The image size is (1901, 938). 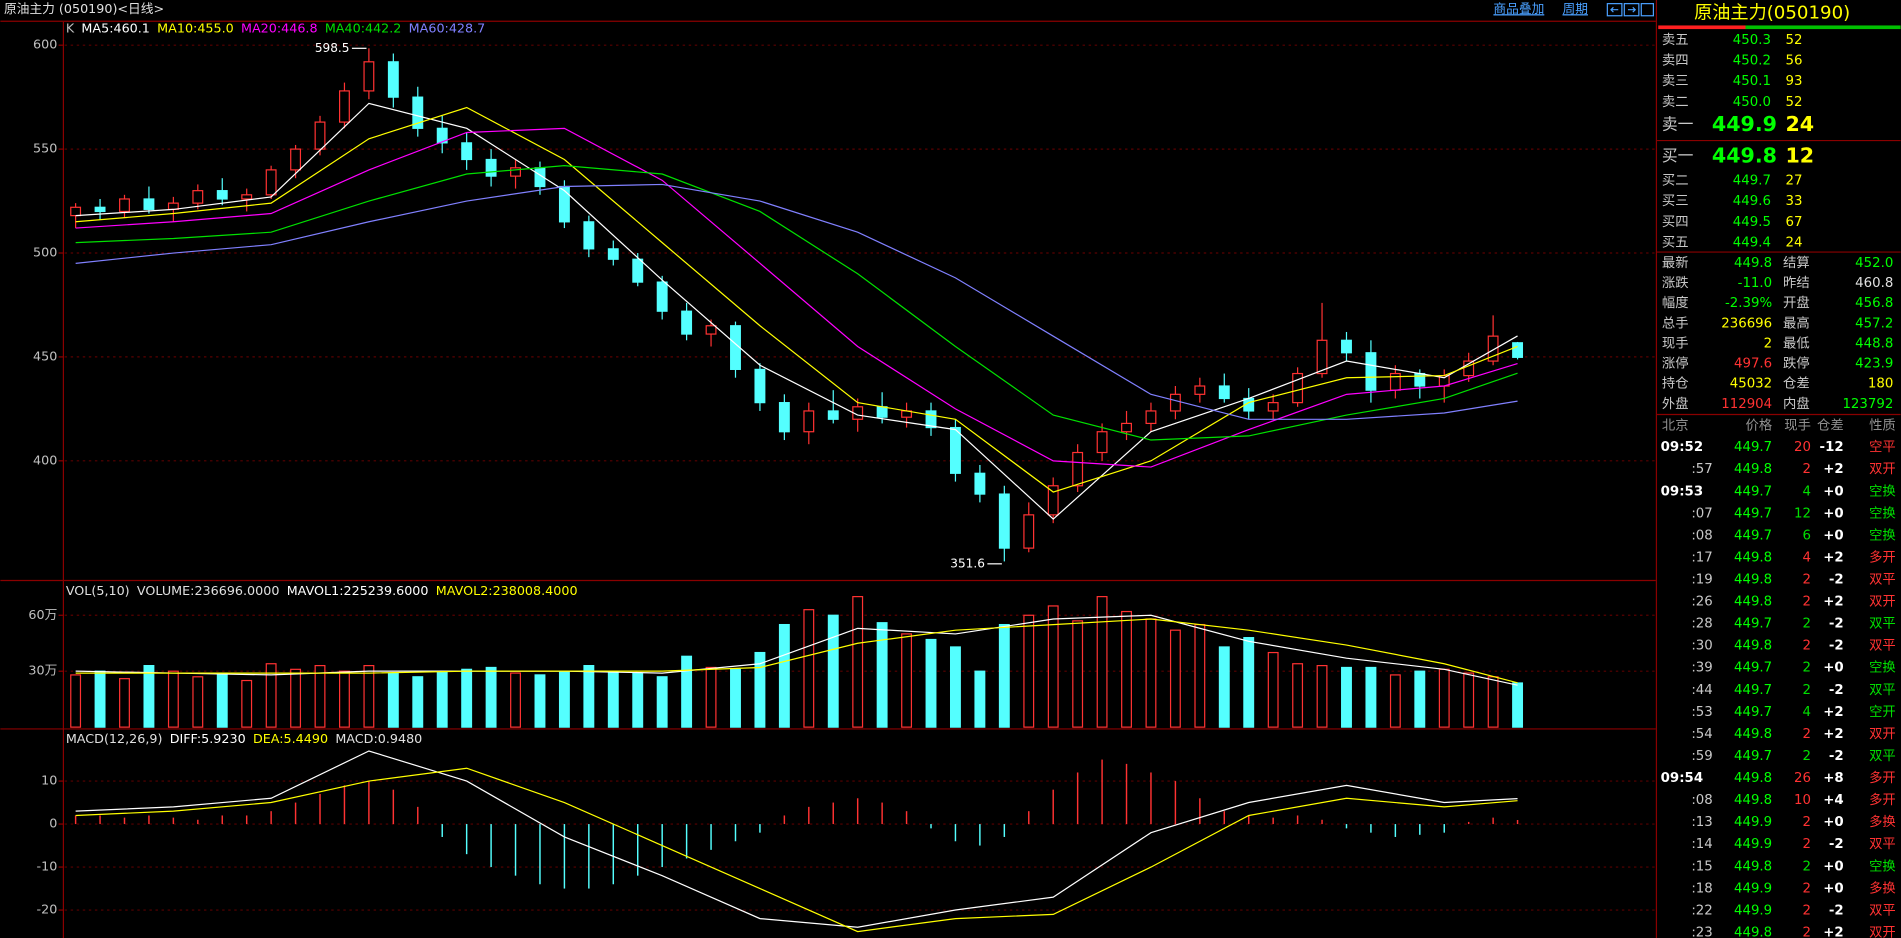 What do you see at coordinates (796, 651) in the screenshot?
I see `indicator-line` at bounding box center [796, 651].